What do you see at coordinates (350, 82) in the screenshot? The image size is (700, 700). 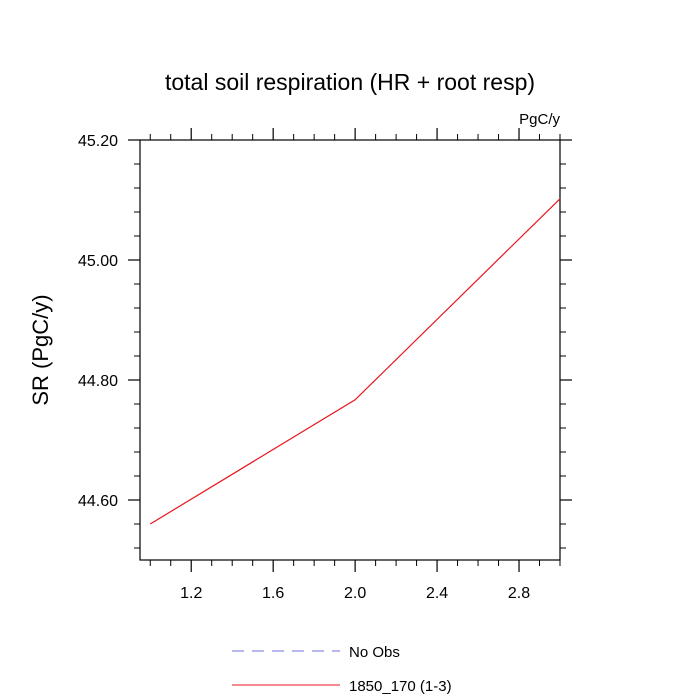 I see `chart-title: total soil respiration (HR + root resp)` at bounding box center [350, 82].